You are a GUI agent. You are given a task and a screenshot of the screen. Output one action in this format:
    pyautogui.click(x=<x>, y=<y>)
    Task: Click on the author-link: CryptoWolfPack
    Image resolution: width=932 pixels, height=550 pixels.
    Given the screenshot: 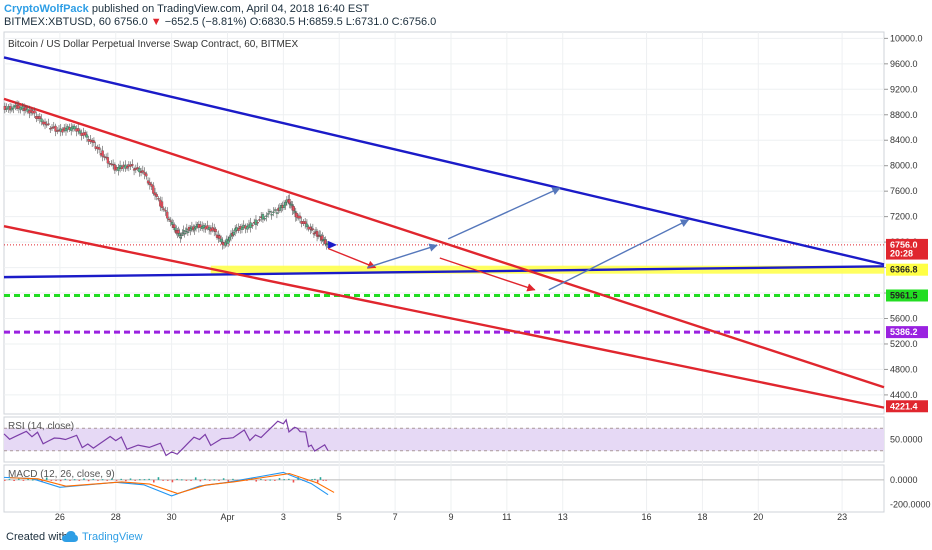 What is the action you would take?
    pyautogui.click(x=46, y=9)
    